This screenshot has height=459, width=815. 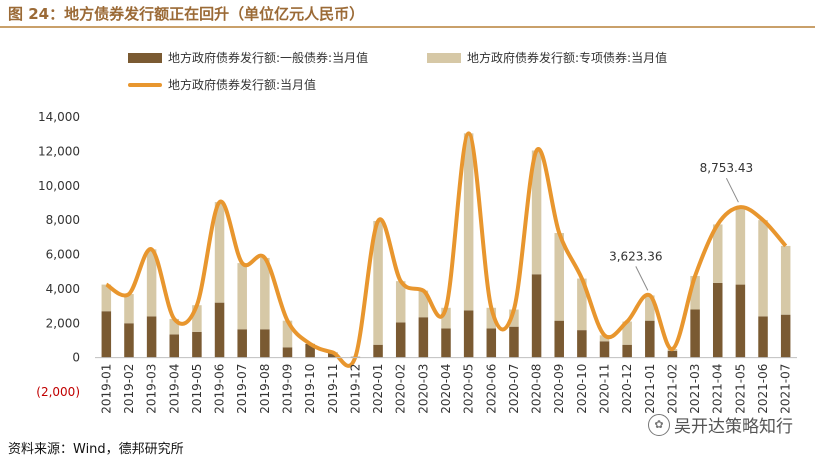 What do you see at coordinates (63, 220) in the screenshot?
I see `y-tick-label: 8,000` at bounding box center [63, 220].